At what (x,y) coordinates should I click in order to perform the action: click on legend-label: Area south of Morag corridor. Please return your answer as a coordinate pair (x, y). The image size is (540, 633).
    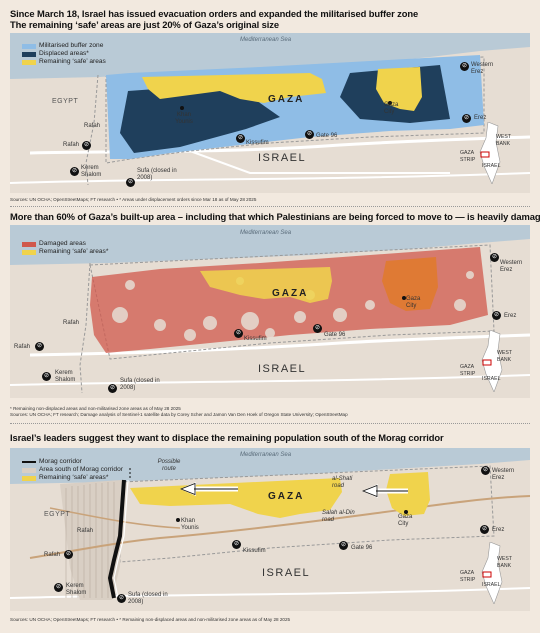
    Looking at the image, I should click on (81, 469).